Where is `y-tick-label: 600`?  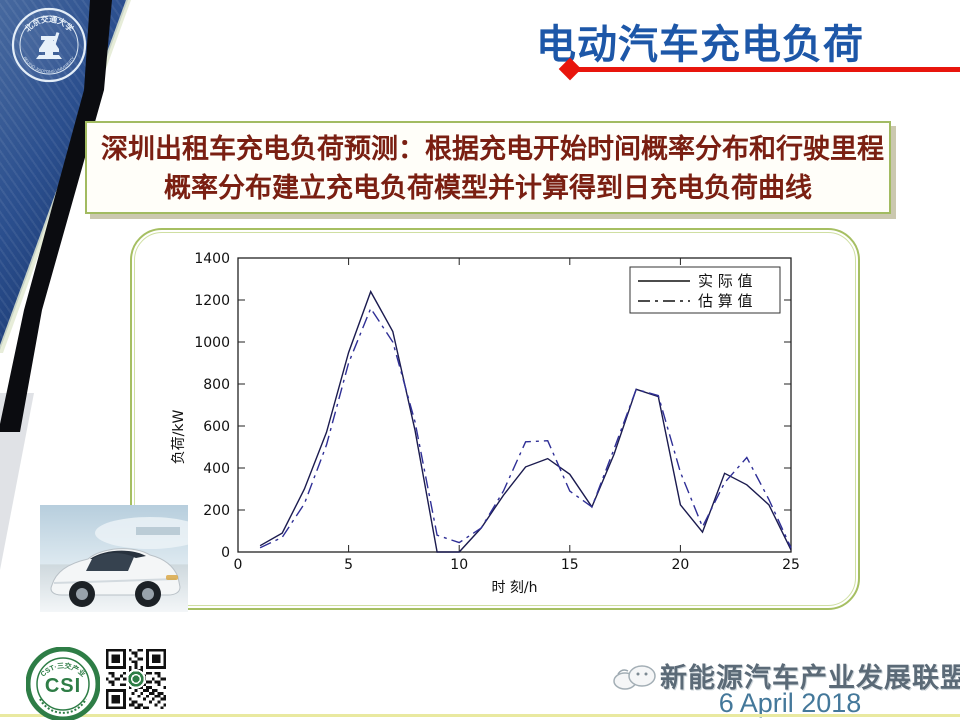 y-tick-label: 600 is located at coordinates (216, 427).